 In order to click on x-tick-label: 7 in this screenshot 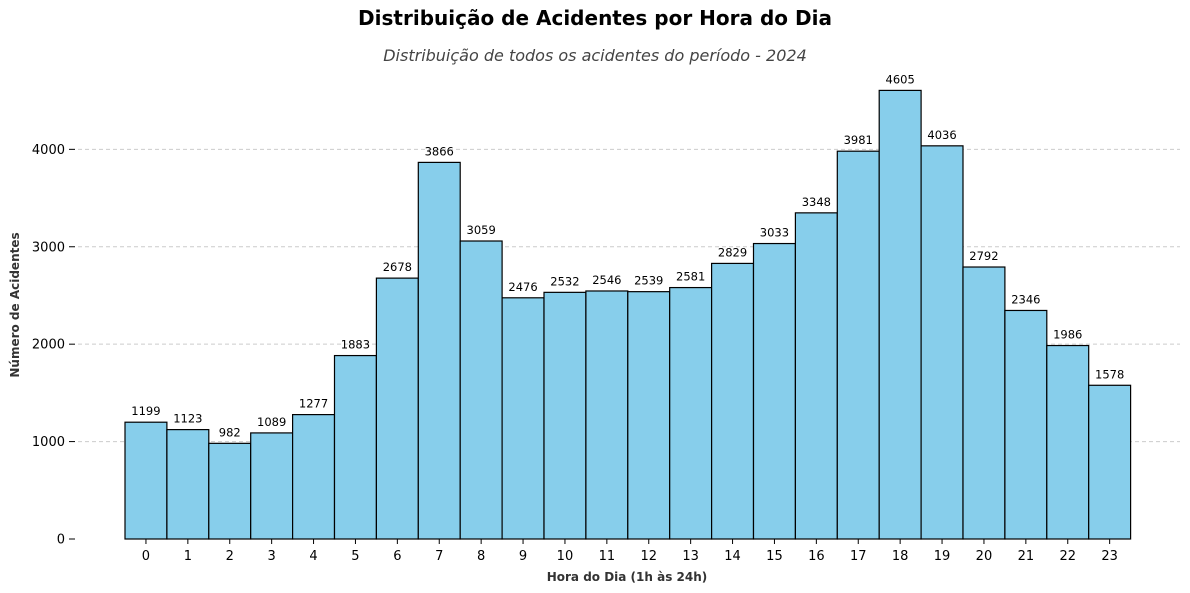, I will do `click(439, 556)`.